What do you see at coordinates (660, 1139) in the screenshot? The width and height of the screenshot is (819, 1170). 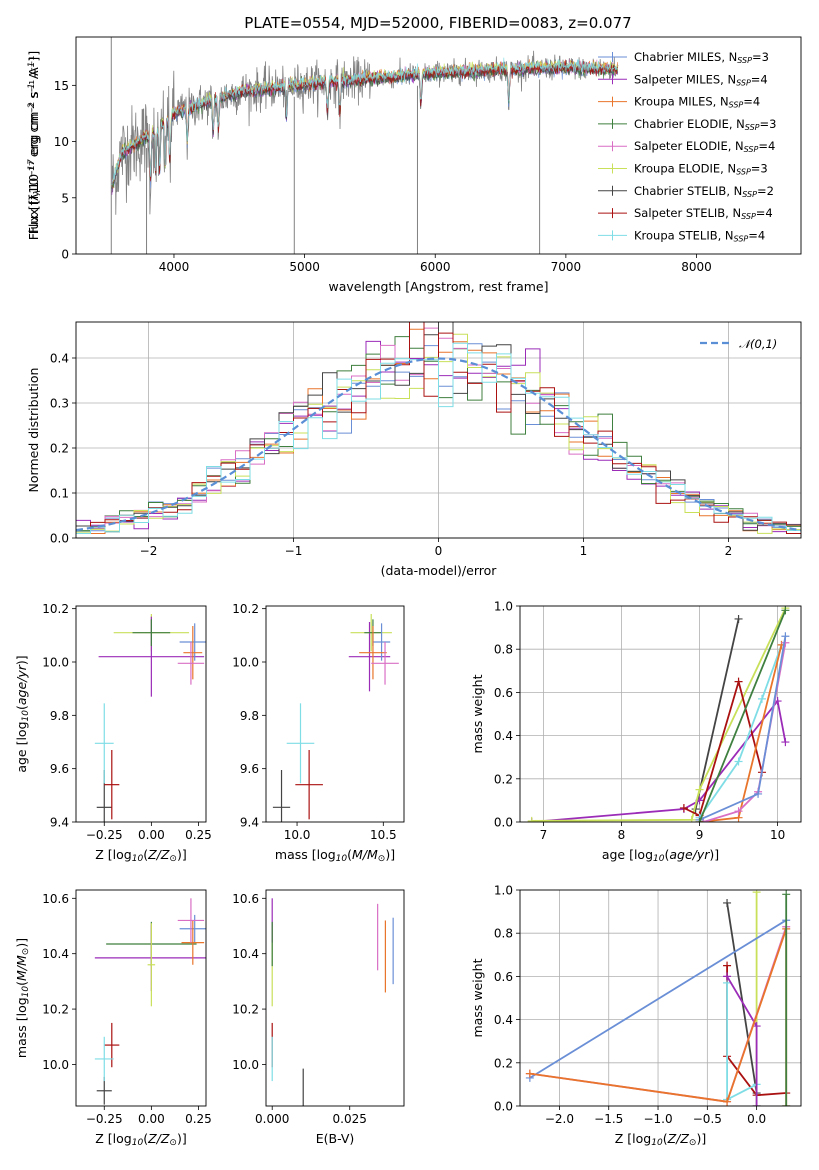 I see `x-axis-label: Z [log10(Z/Z⊙)]` at bounding box center [660, 1139].